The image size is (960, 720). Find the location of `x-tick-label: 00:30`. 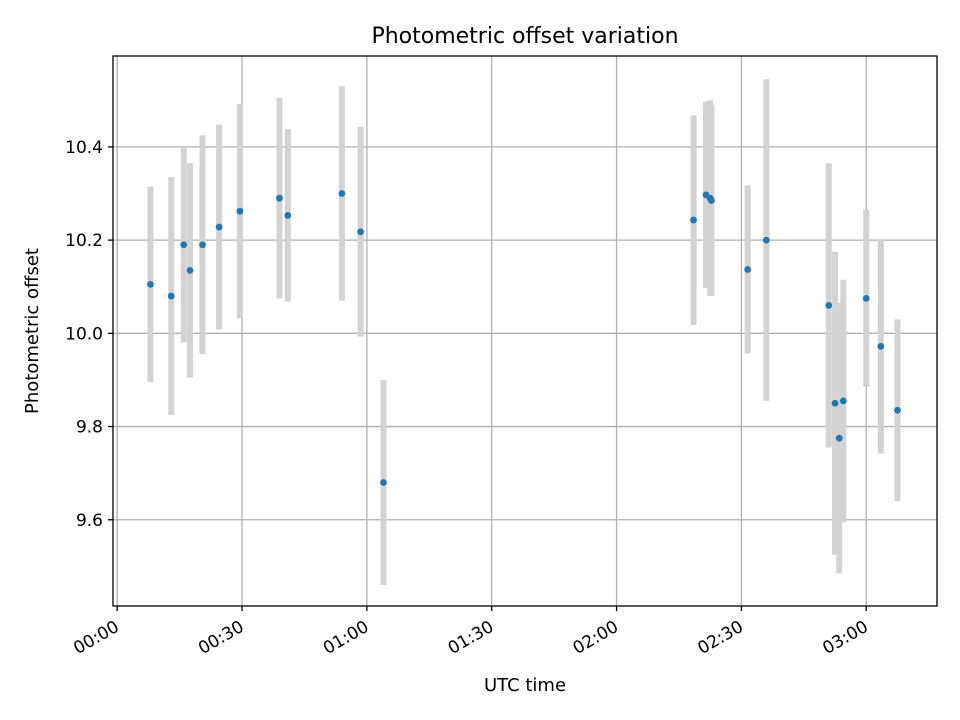

x-tick-label: 00:30 is located at coordinates (221, 638).